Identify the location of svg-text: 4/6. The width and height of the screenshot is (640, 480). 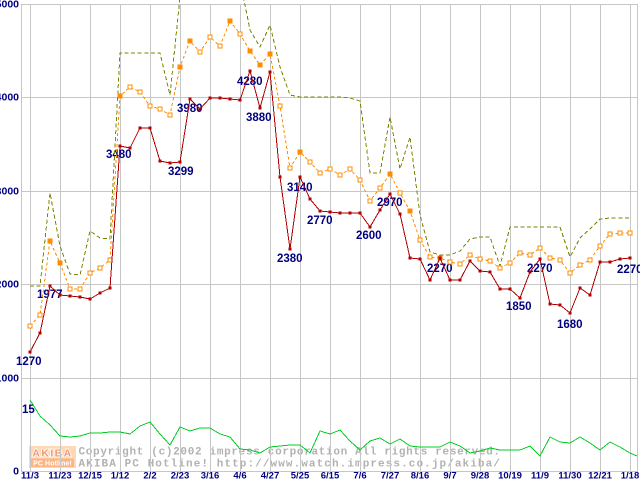
(239, 475).